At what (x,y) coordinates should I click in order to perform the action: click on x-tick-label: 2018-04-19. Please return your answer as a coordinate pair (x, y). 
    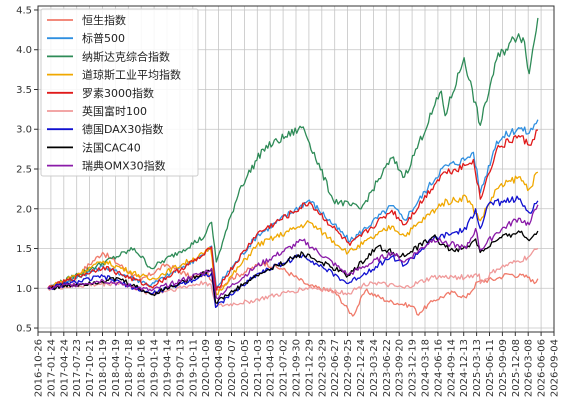
    Looking at the image, I should click on (116, 368).